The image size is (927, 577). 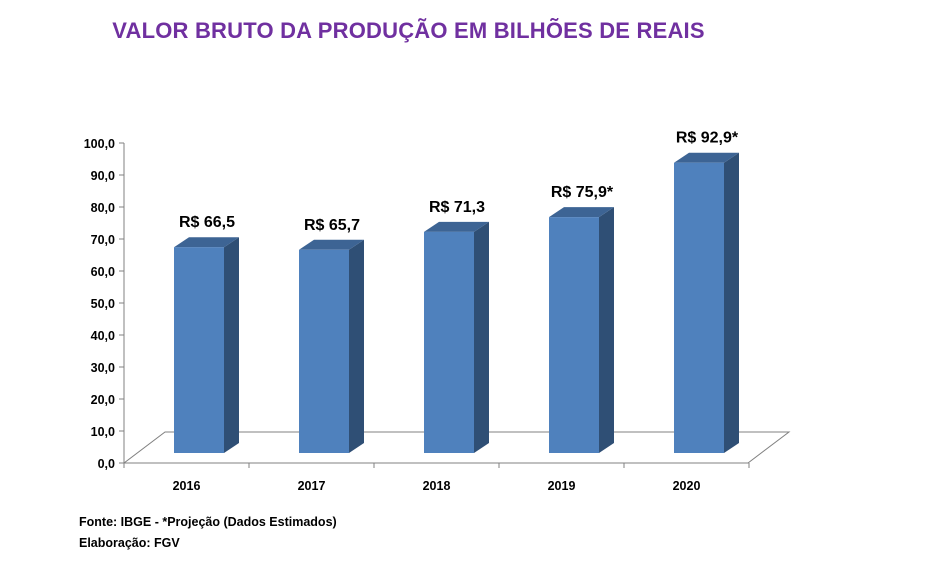 I want to click on y-tick-label: 50,0, so click(x=103, y=304).